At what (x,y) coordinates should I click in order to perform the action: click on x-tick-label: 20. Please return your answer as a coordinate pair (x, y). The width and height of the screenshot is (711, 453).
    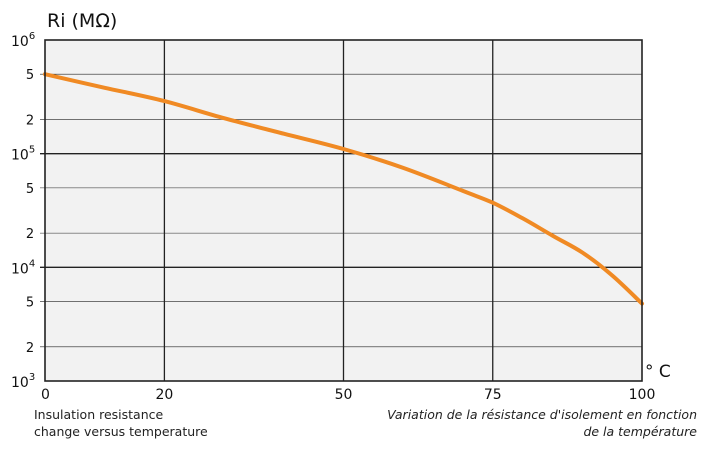
    Looking at the image, I should click on (164, 395).